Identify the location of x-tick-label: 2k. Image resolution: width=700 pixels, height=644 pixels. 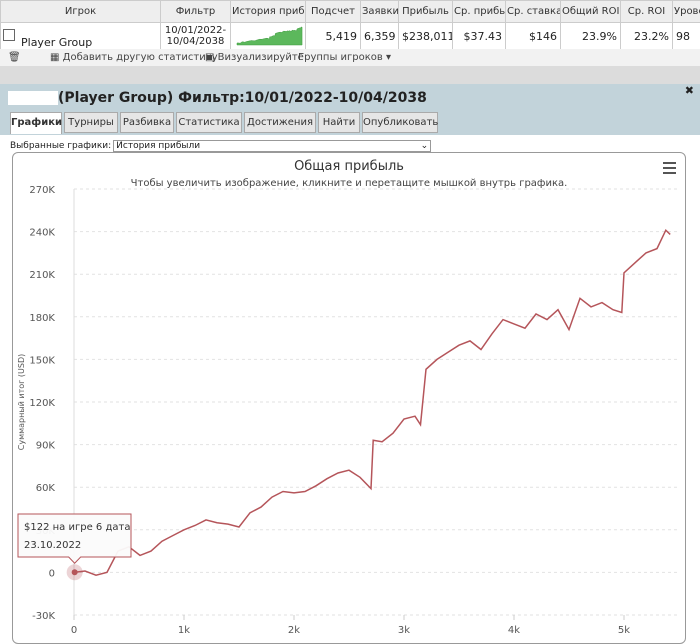
(294, 630).